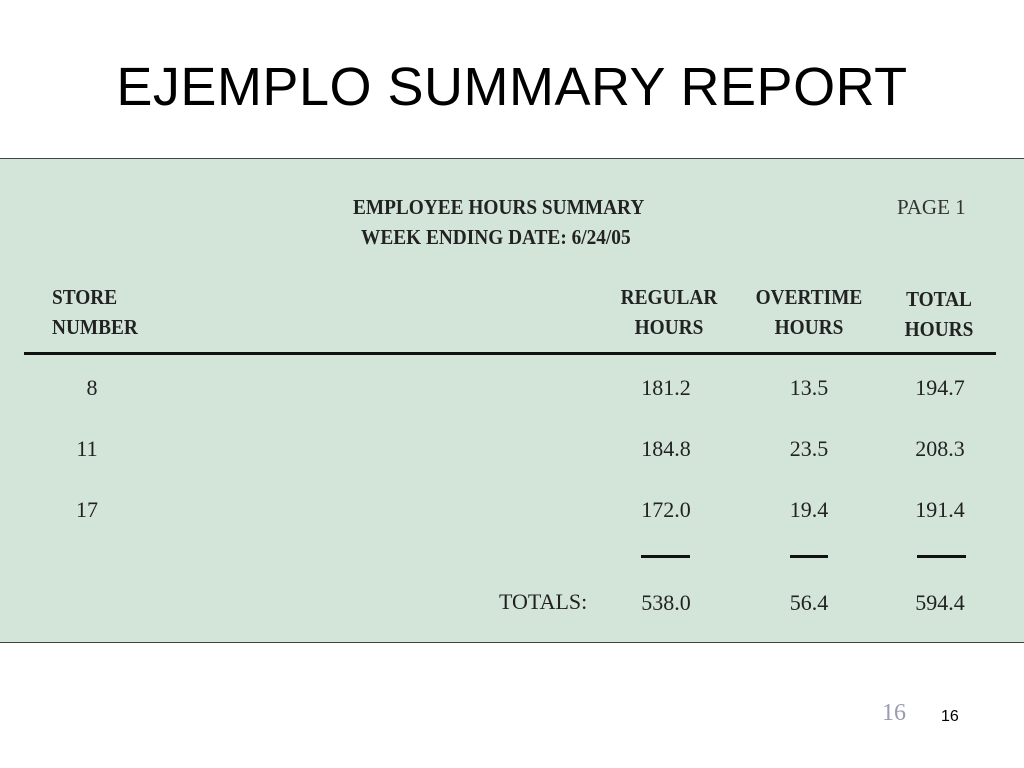  I want to click on table-cell-total: 208.3, so click(940, 448).